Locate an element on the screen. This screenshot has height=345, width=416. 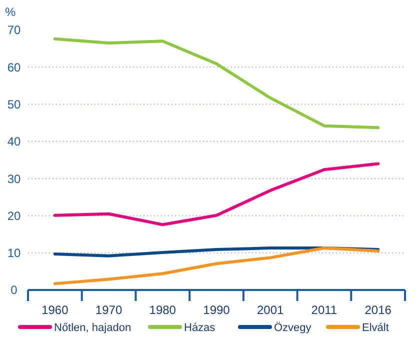
legend-label: Özvegy is located at coordinates (293, 327).